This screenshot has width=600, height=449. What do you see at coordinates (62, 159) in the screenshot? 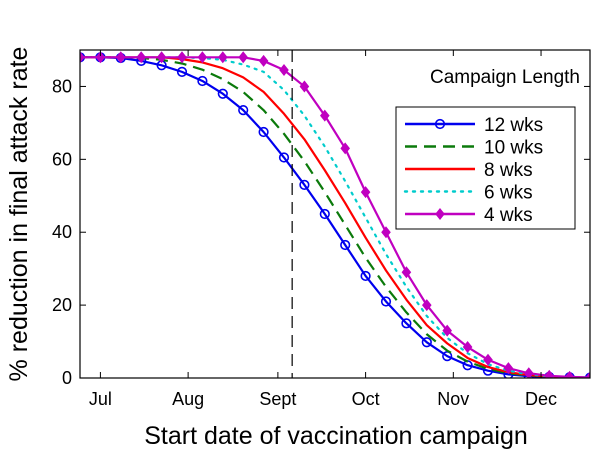
I see `y-tick-label: 60` at bounding box center [62, 159].